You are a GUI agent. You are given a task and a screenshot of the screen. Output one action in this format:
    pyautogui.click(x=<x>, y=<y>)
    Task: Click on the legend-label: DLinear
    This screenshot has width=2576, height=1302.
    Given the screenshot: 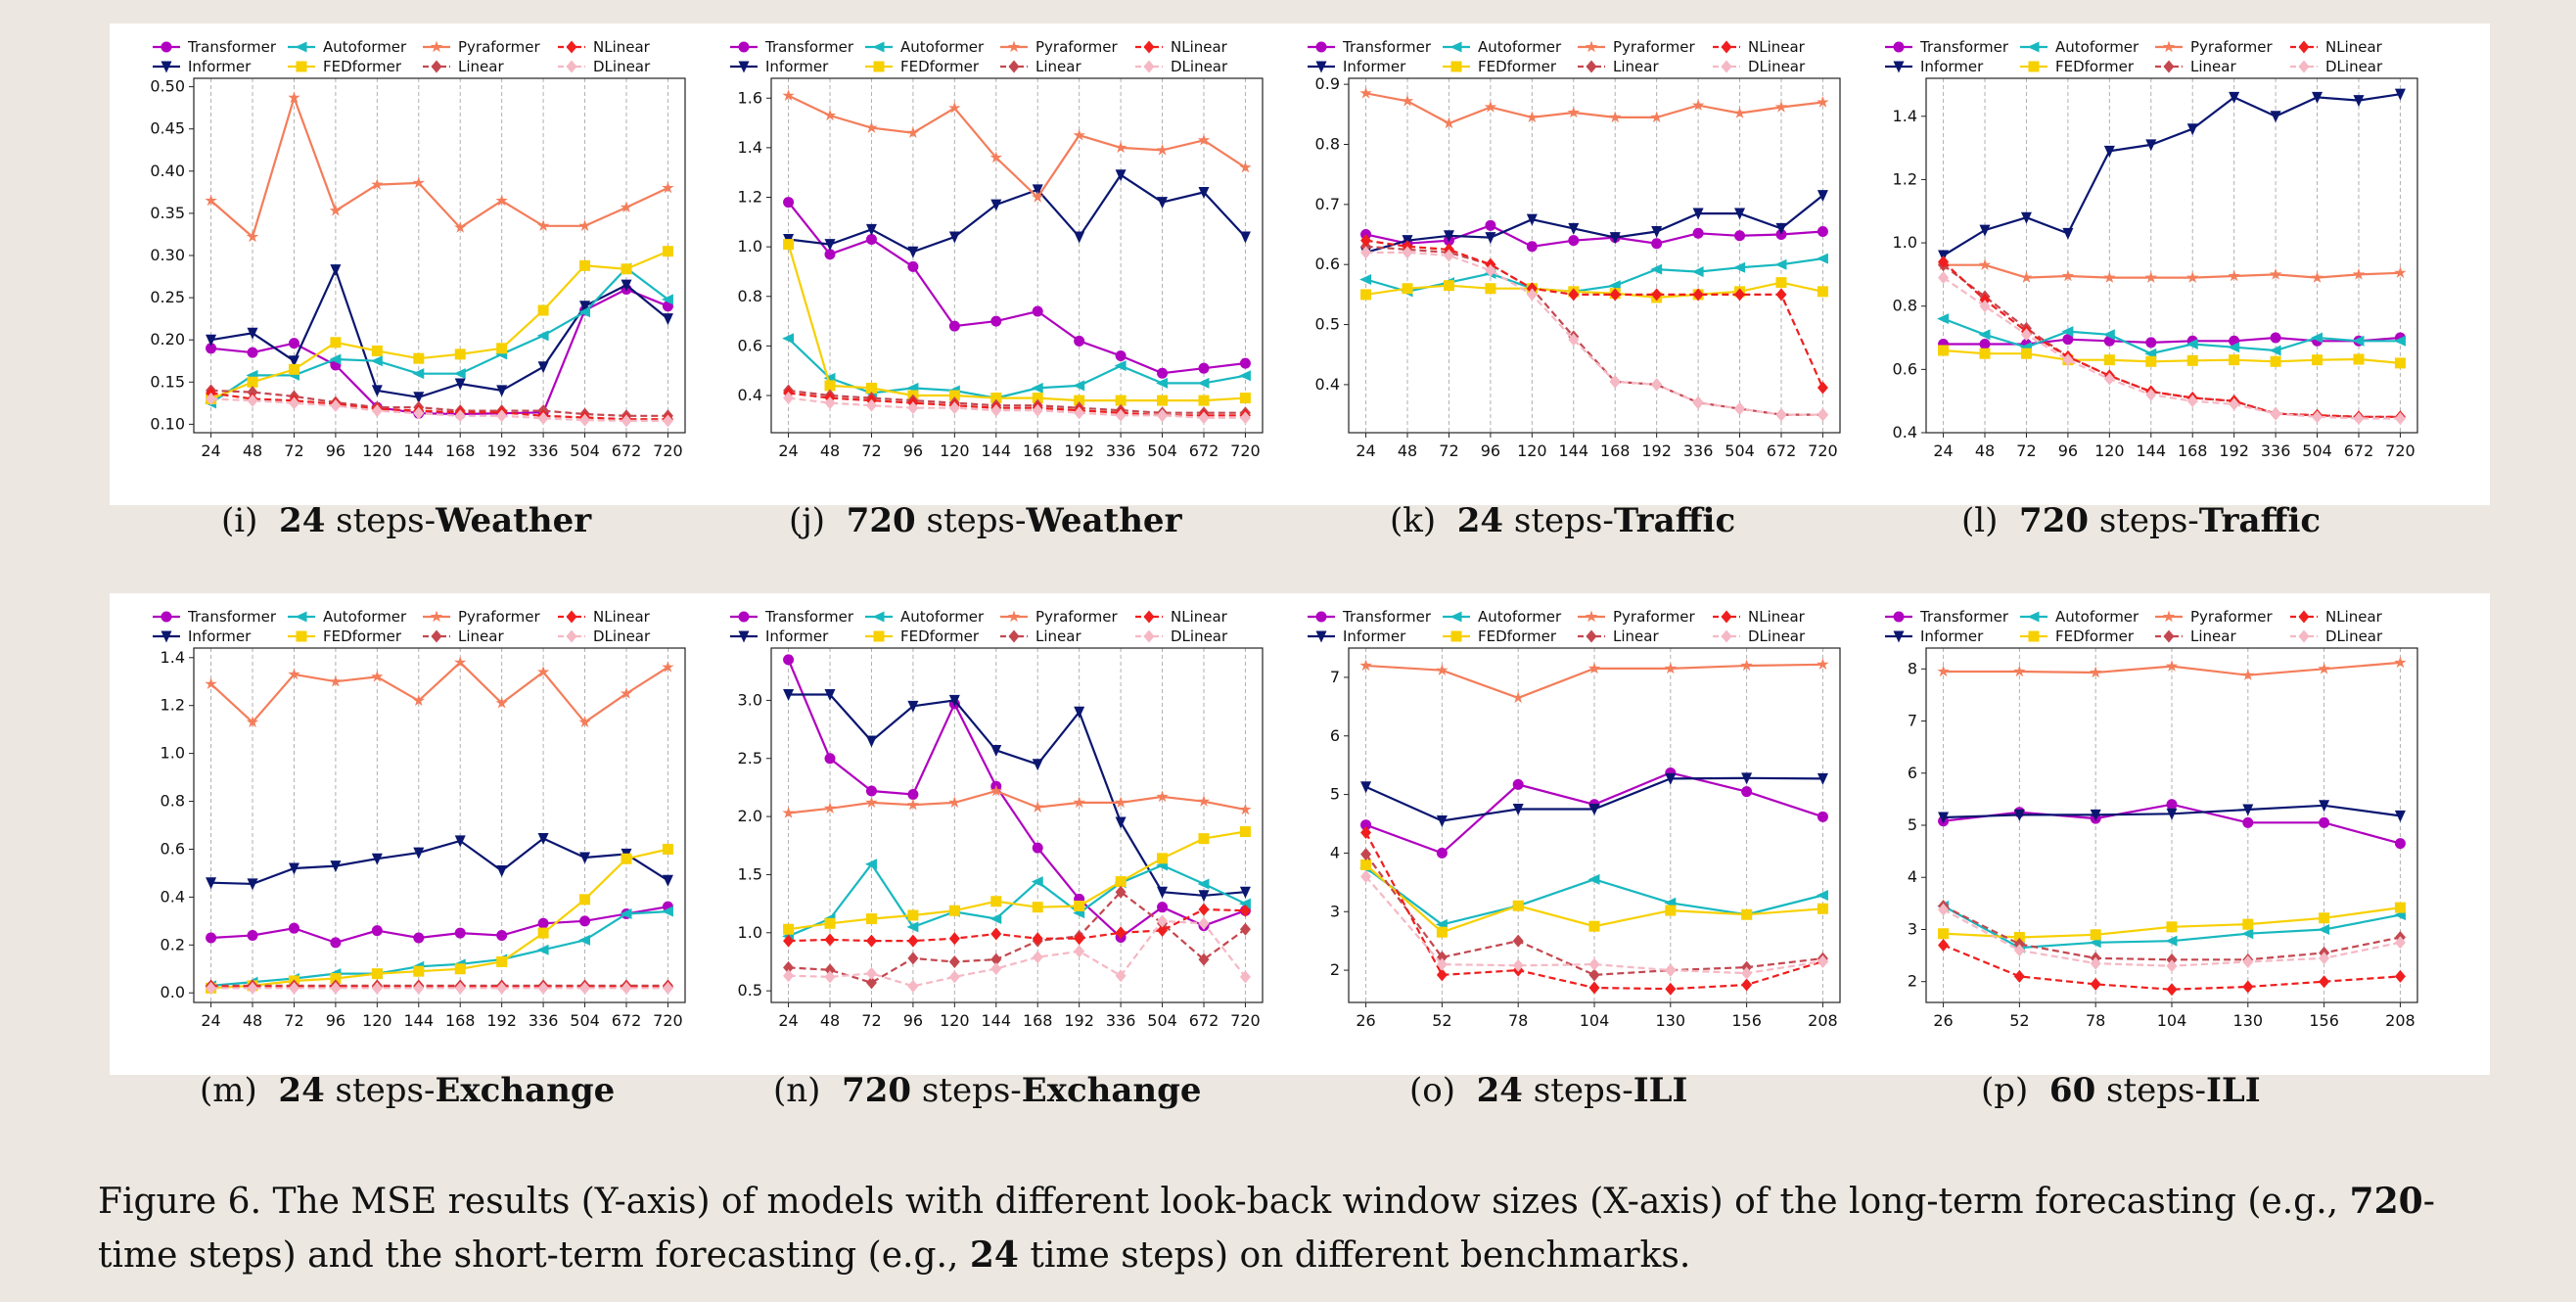 What is the action you would take?
    pyautogui.click(x=1199, y=636)
    